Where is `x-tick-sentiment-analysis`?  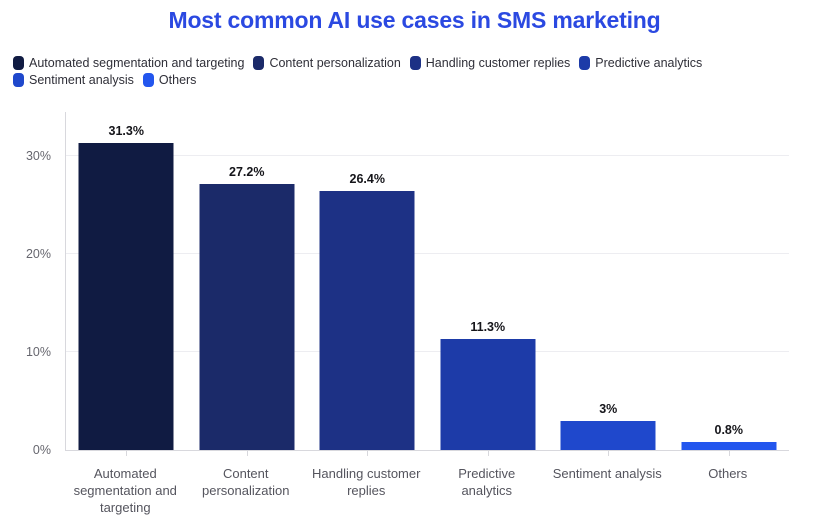
x-tick-sentiment-analysis is located at coordinates (609, 453).